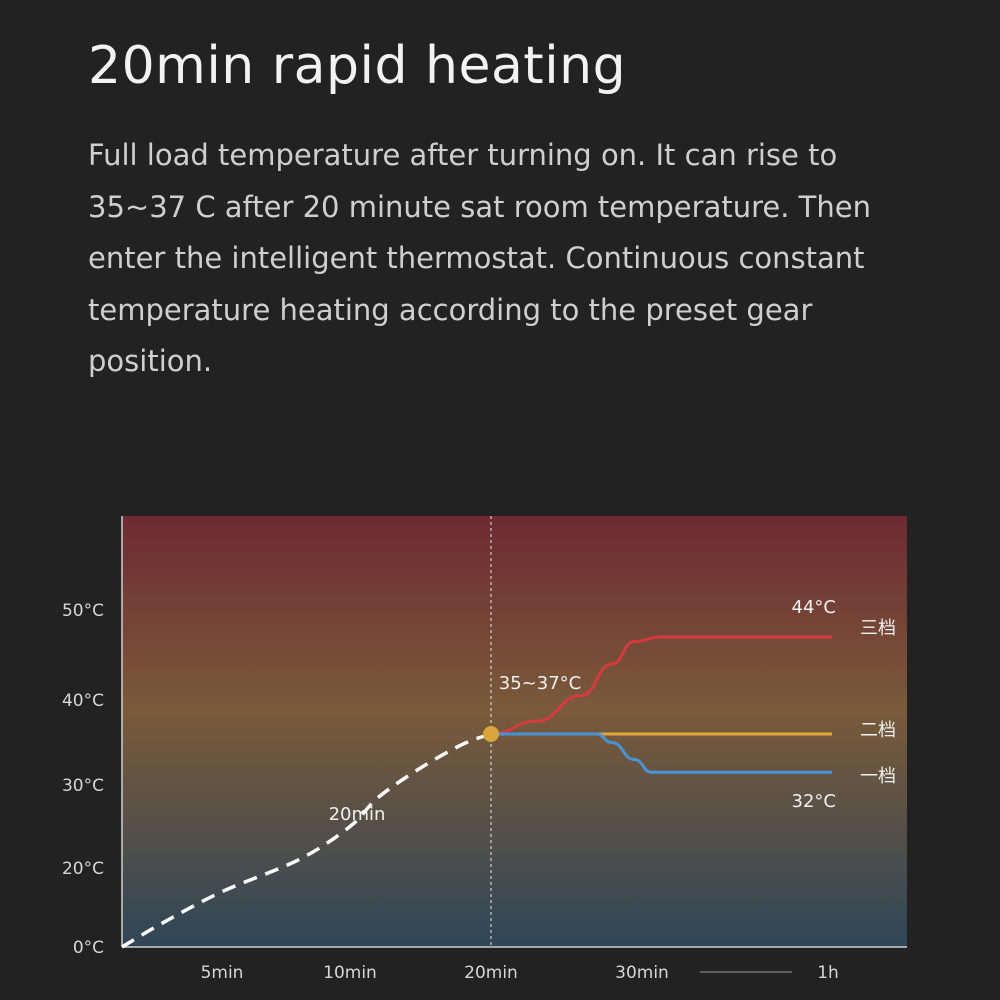 This screenshot has width=1000, height=1000. I want to click on y-tick-label: 20°C, so click(83, 869).